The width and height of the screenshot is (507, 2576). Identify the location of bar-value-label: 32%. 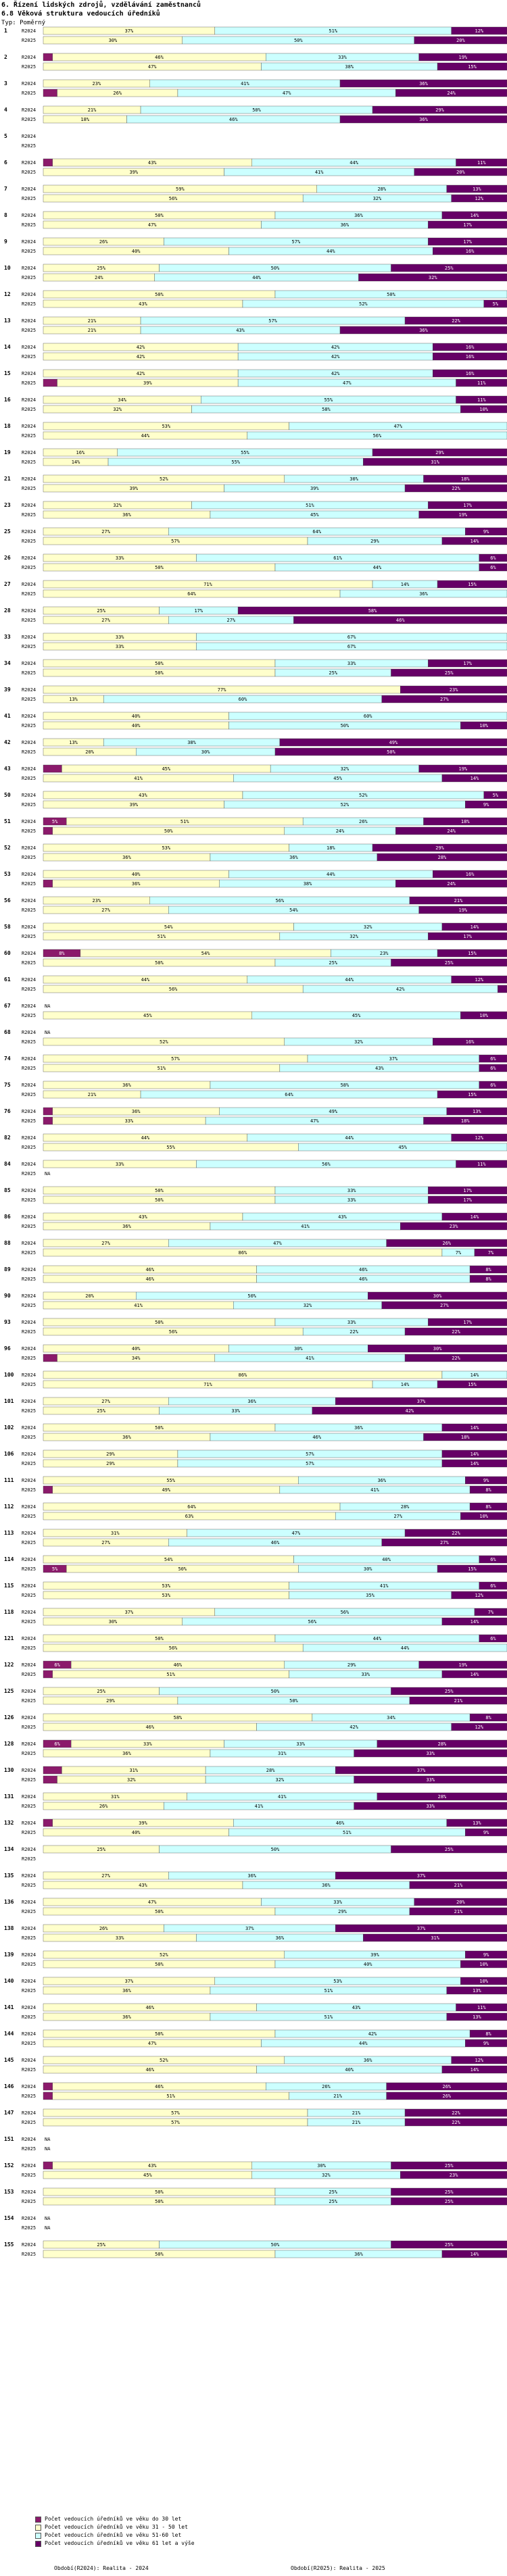
(308, 1306).